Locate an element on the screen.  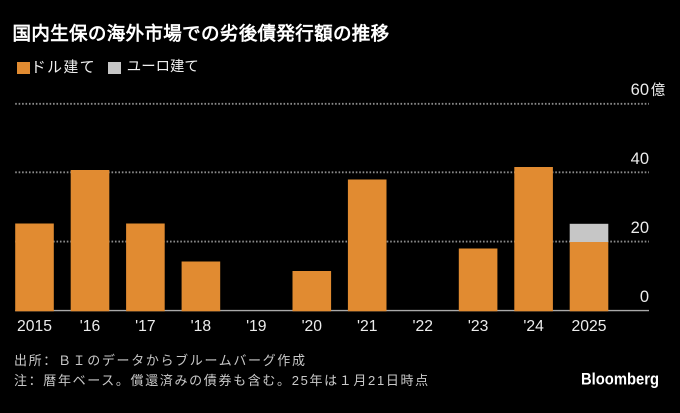
svg-text: '22 is located at coordinates (422, 326).